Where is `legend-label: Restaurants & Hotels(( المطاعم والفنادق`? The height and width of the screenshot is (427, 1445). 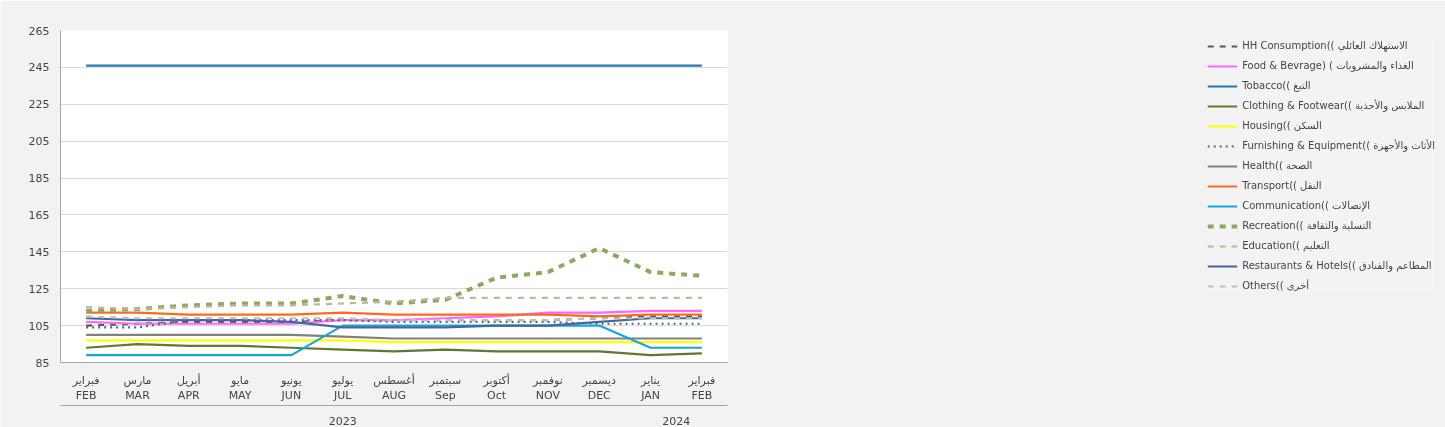
legend-label: Restaurants & Hotels(( المطاعم والفنادق is located at coordinates (1337, 265).